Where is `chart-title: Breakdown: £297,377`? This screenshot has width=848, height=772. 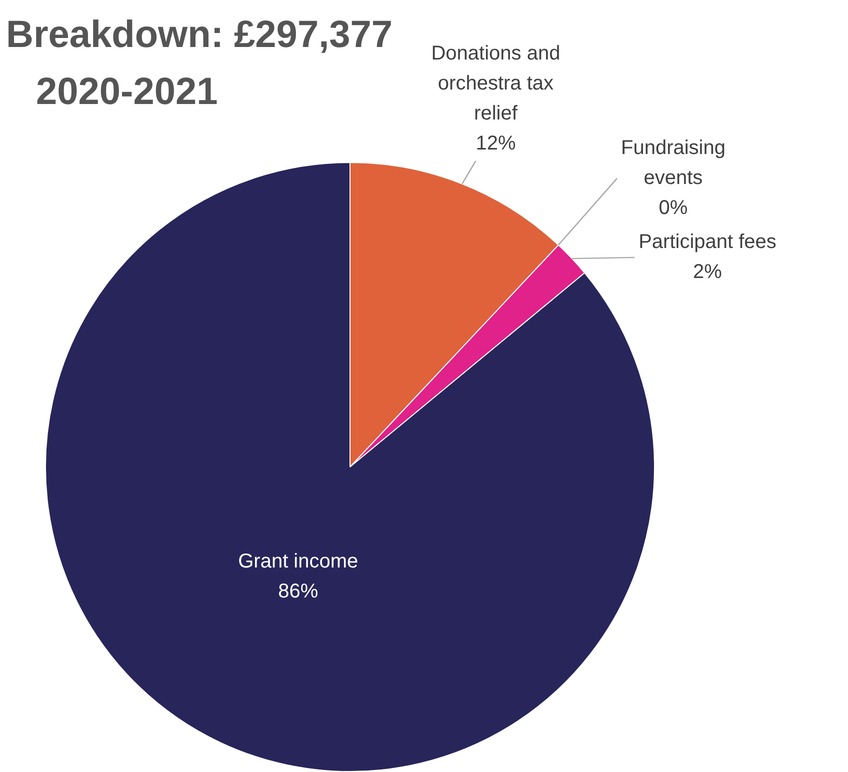 chart-title: Breakdown: £297,377 is located at coordinates (199, 35).